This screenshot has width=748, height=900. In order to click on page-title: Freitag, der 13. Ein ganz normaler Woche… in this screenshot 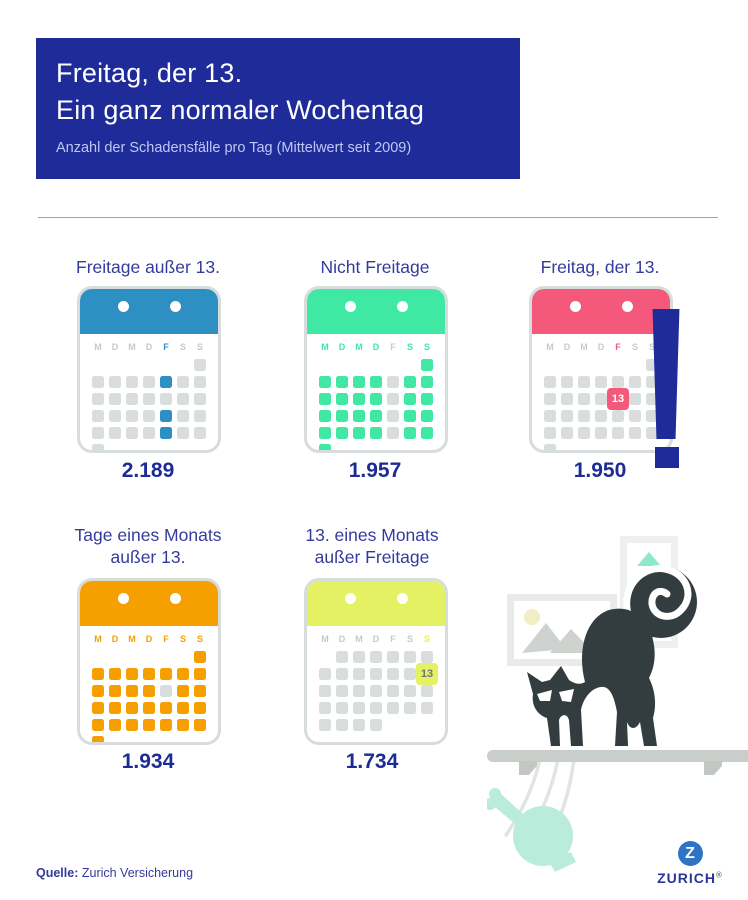, I will do `click(278, 92)`.